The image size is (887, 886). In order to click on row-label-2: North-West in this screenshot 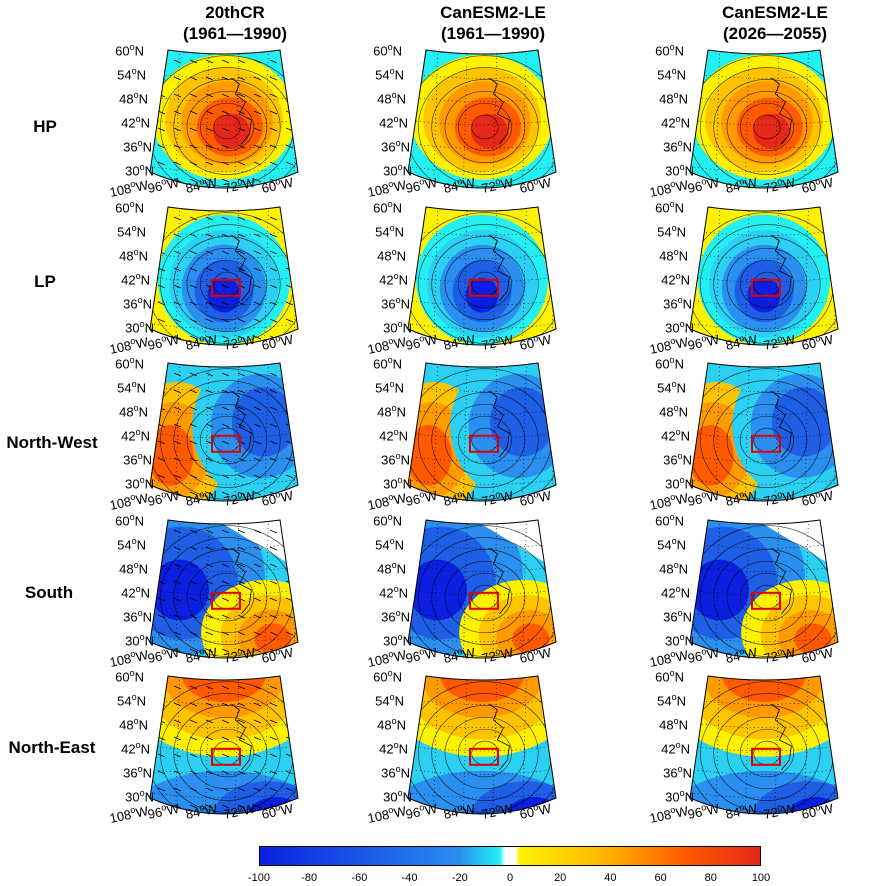, I will do `click(52, 442)`.